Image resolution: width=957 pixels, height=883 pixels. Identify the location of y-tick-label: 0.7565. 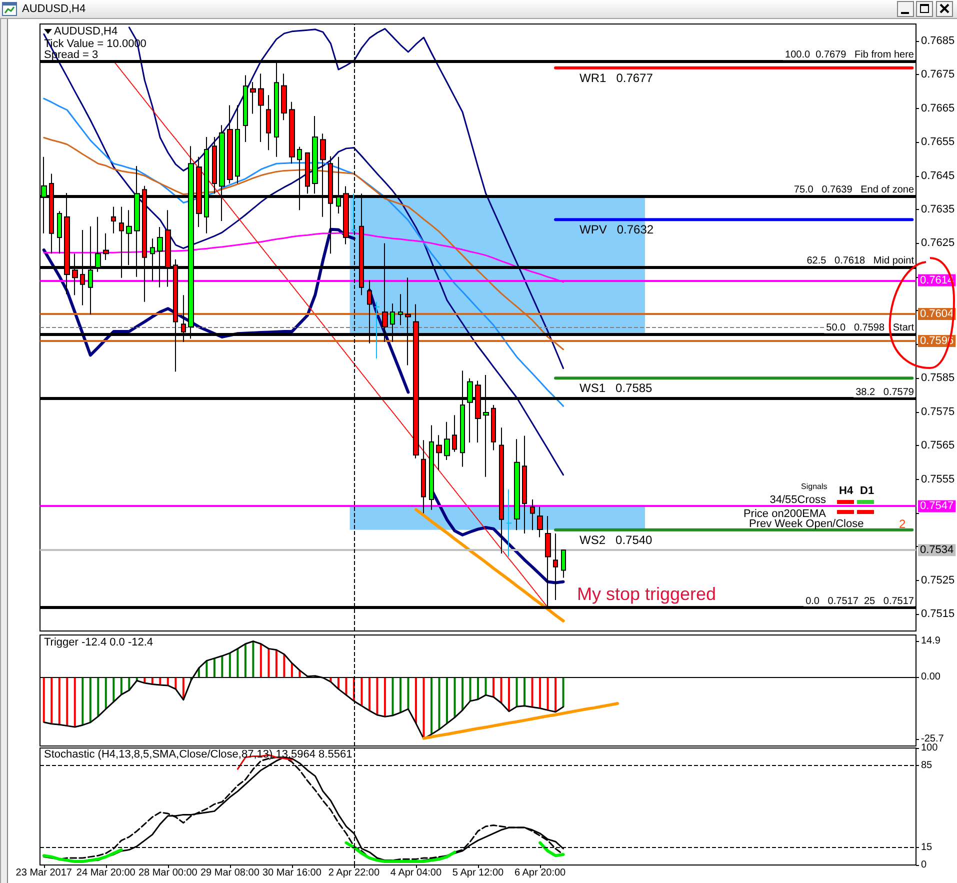
(938, 446).